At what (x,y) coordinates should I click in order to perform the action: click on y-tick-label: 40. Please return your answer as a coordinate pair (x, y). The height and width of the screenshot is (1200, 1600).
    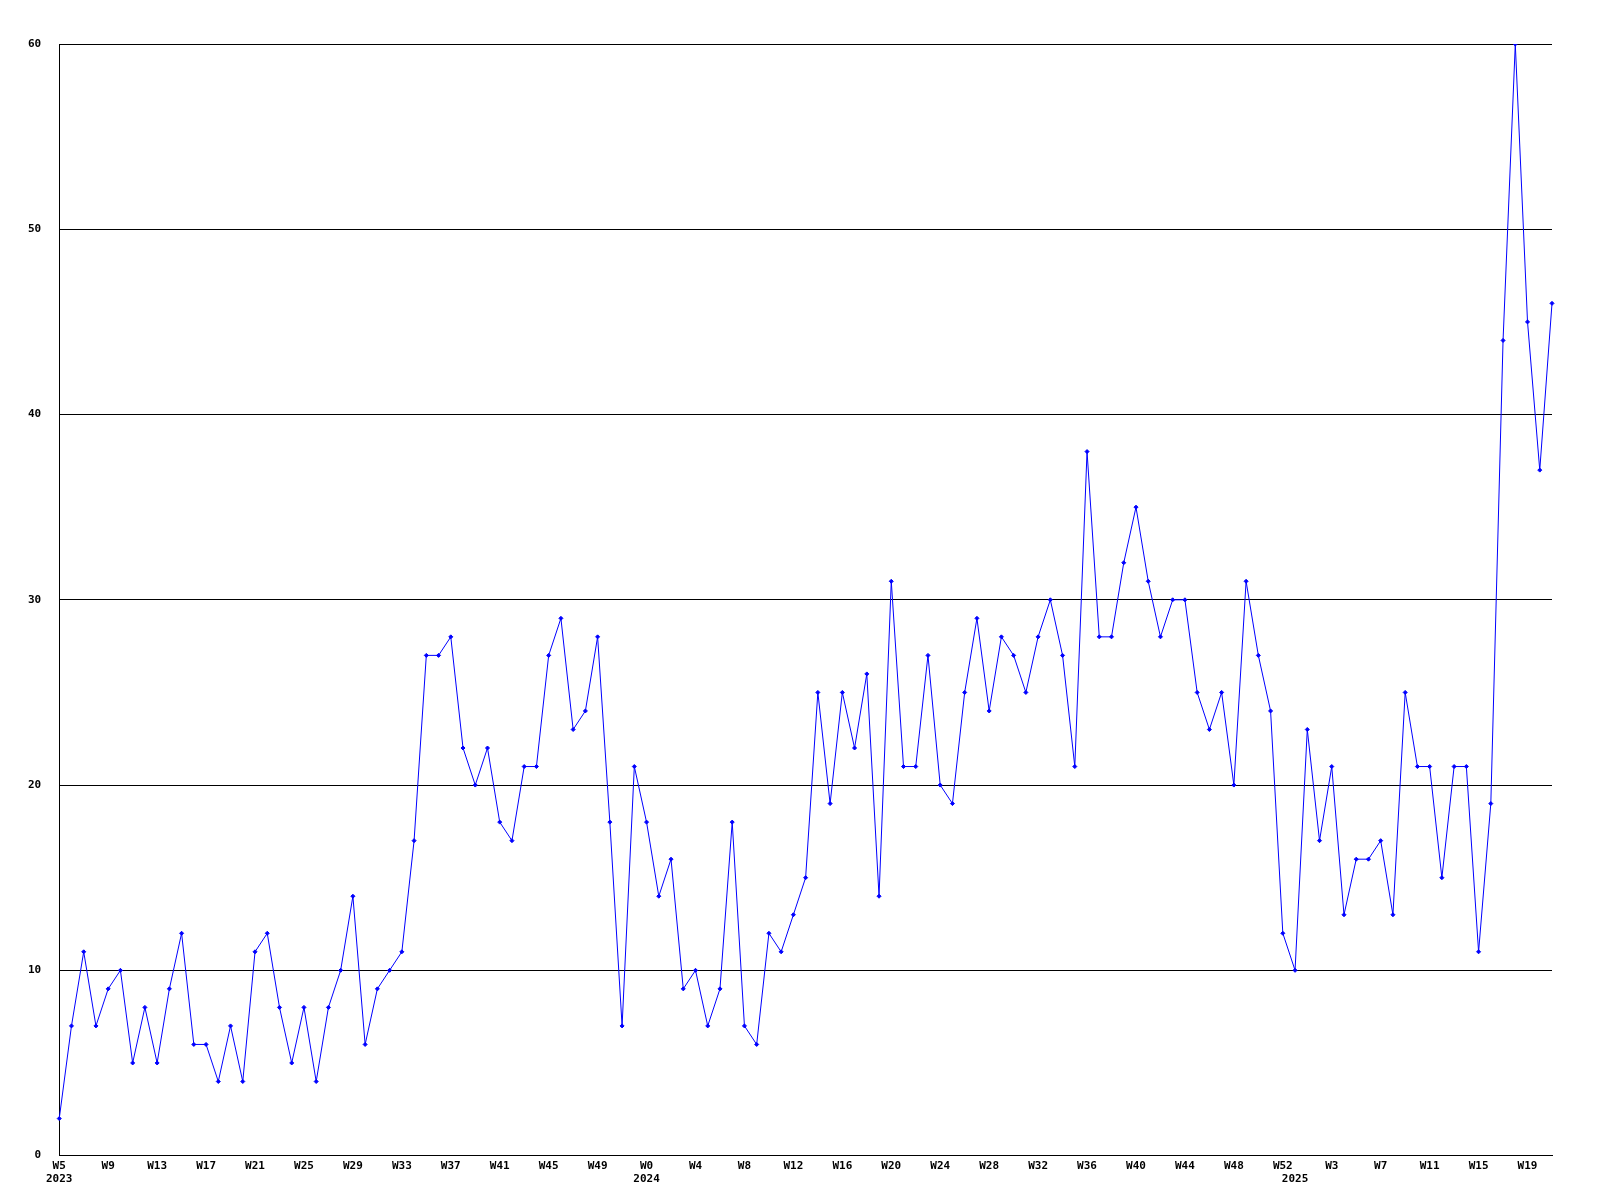
    Looking at the image, I should click on (35, 414).